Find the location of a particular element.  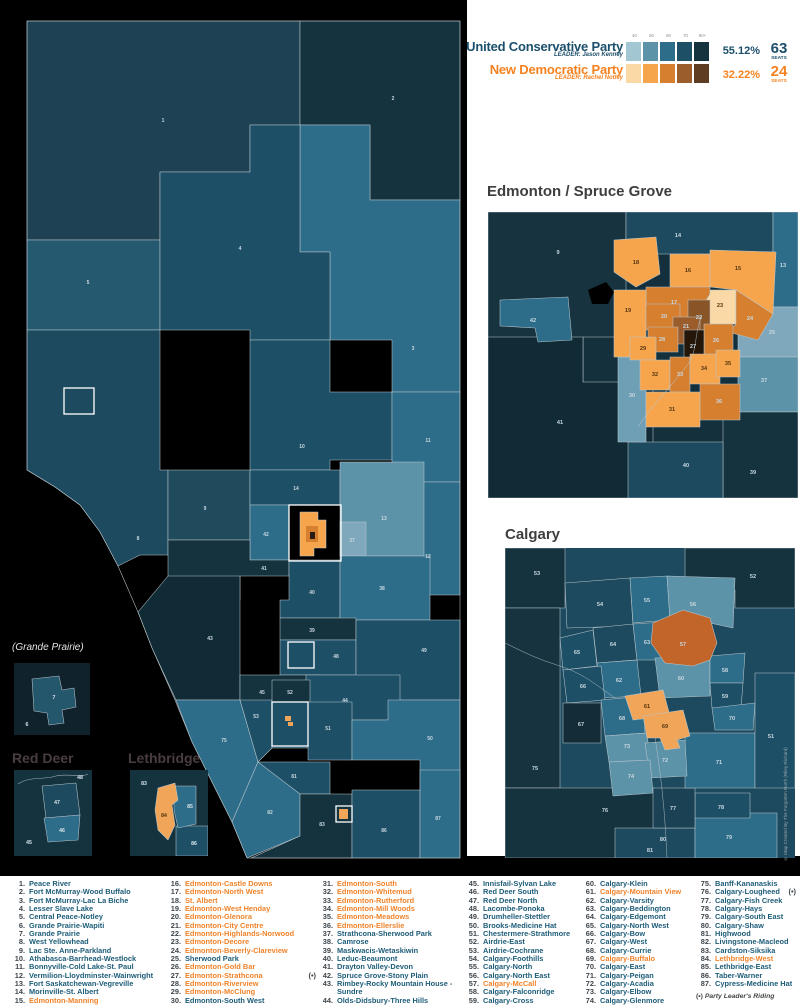

riding-list-item: 31. Edmonton-South is located at coordinates (390, 883).